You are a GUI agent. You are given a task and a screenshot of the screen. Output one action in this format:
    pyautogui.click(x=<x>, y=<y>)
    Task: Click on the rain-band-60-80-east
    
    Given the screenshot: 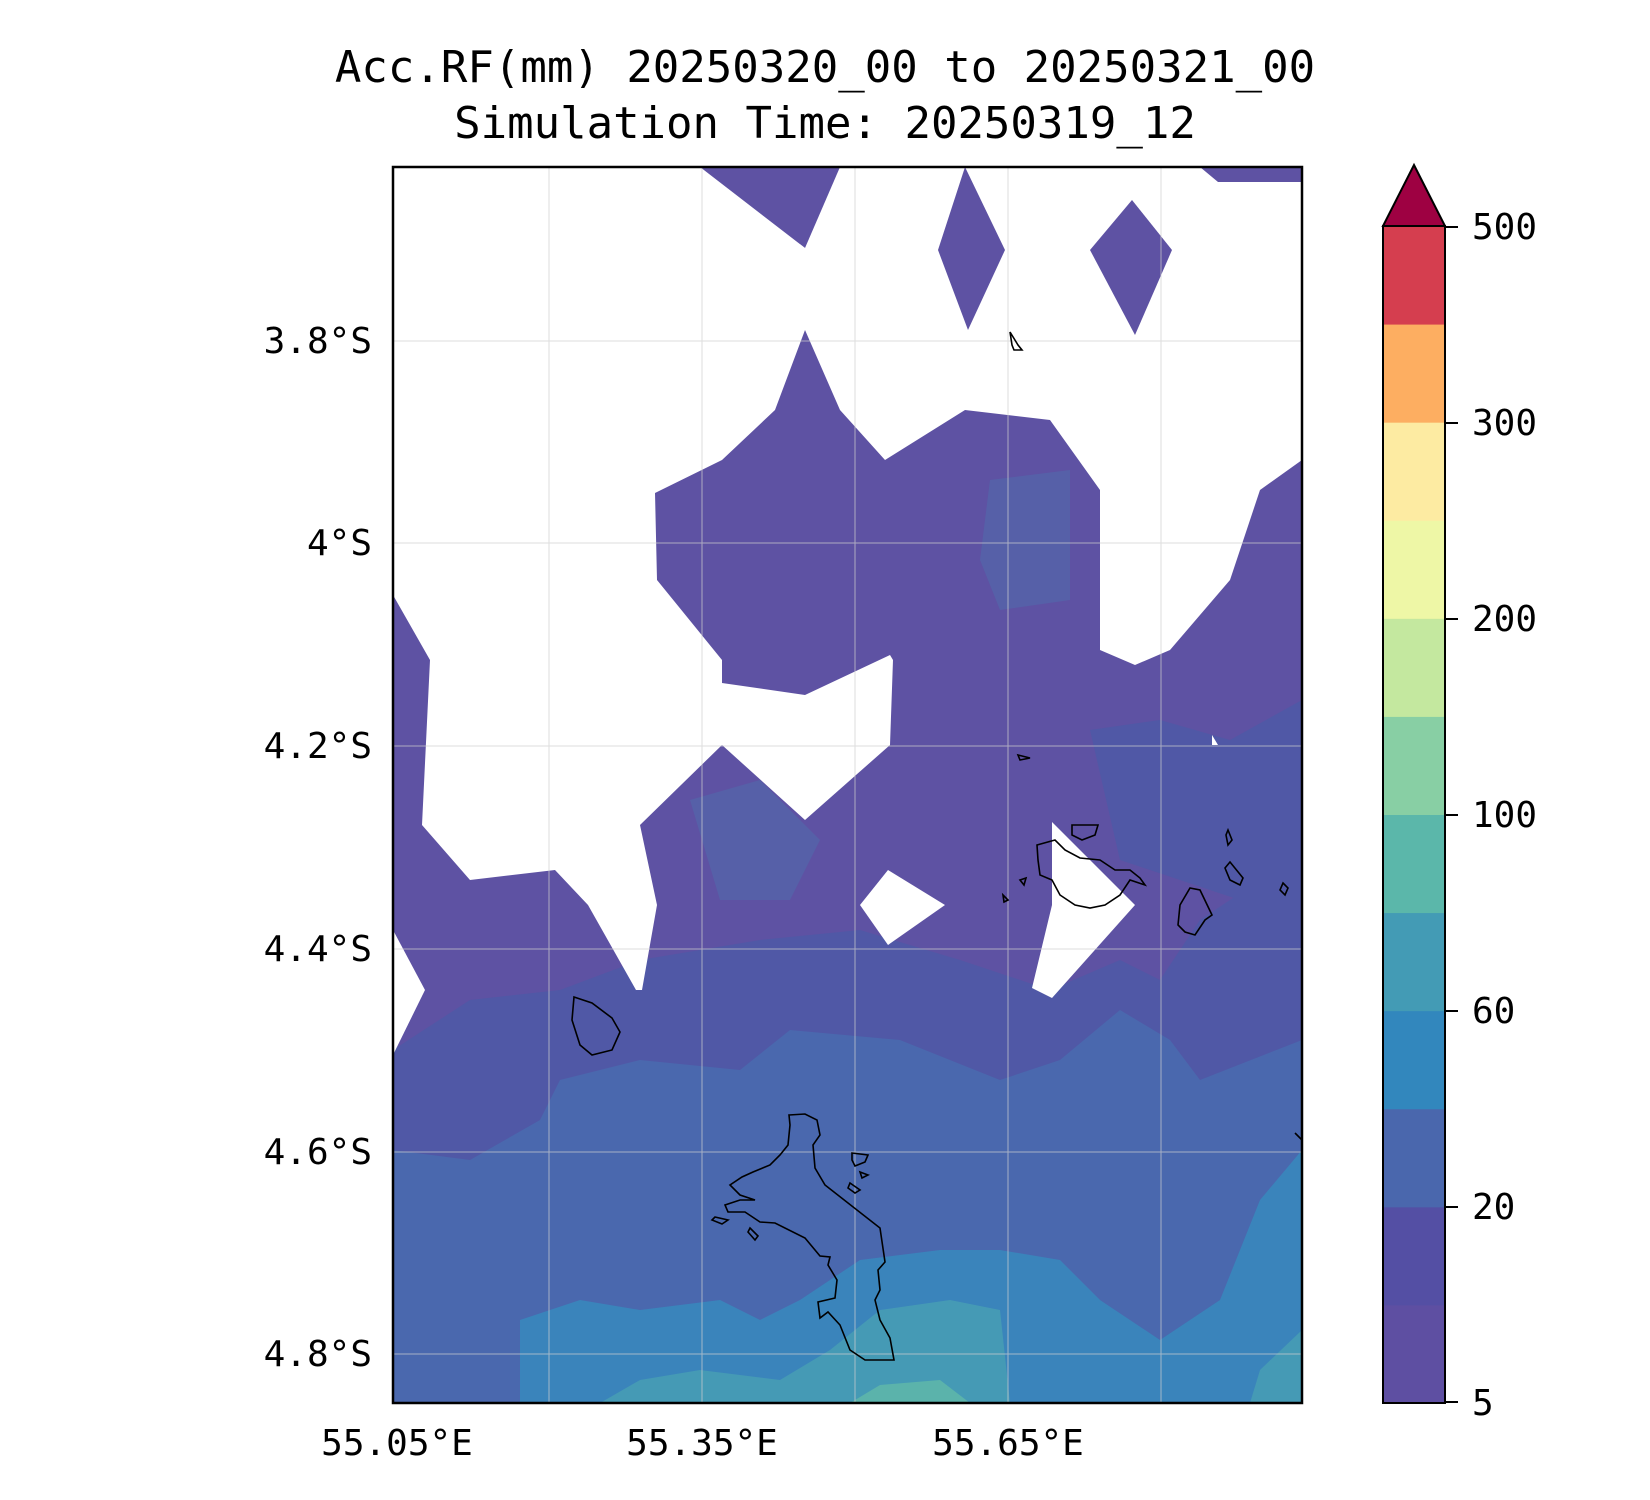 What is the action you would take?
    pyautogui.click(x=1276, y=1366)
    